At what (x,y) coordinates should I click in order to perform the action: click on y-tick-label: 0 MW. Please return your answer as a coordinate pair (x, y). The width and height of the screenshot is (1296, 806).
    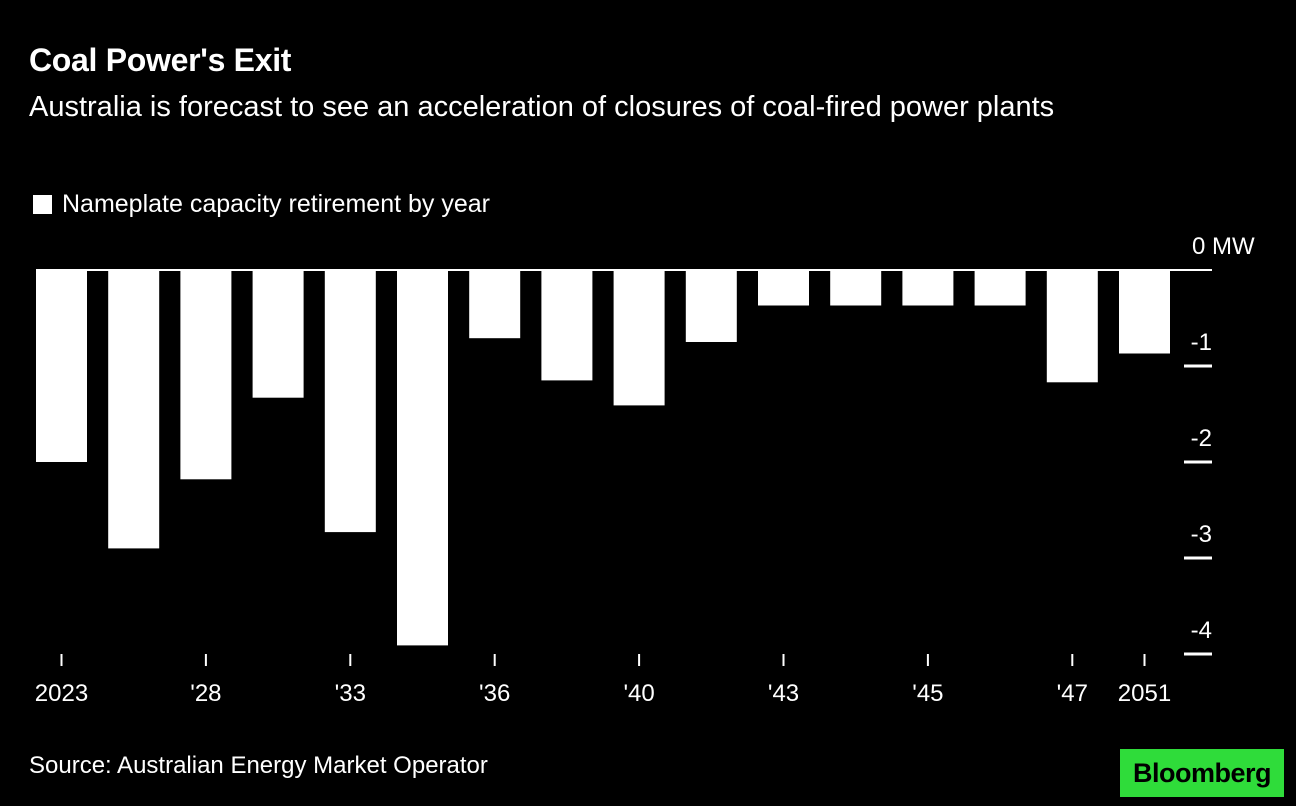
    Looking at the image, I should click on (1223, 246).